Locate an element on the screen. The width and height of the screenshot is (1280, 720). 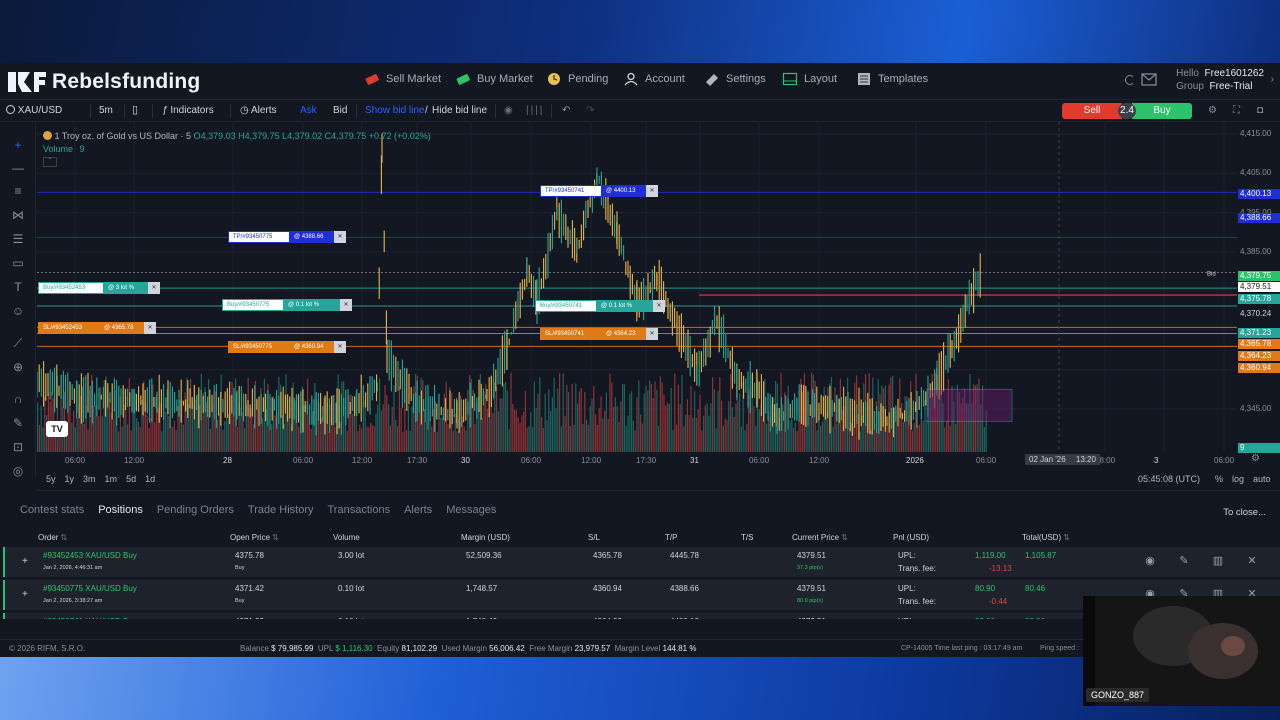
column-header: T/P is located at coordinates (671, 537).